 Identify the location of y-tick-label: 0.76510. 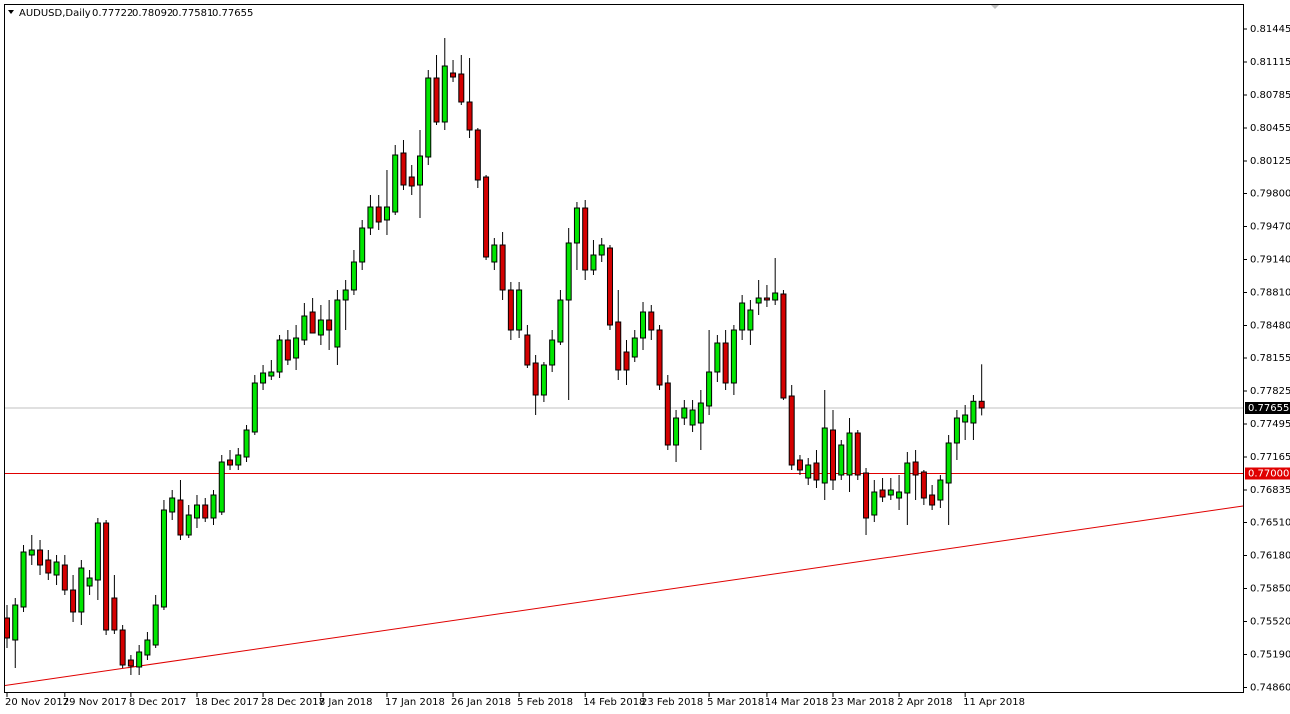
(1270, 523).